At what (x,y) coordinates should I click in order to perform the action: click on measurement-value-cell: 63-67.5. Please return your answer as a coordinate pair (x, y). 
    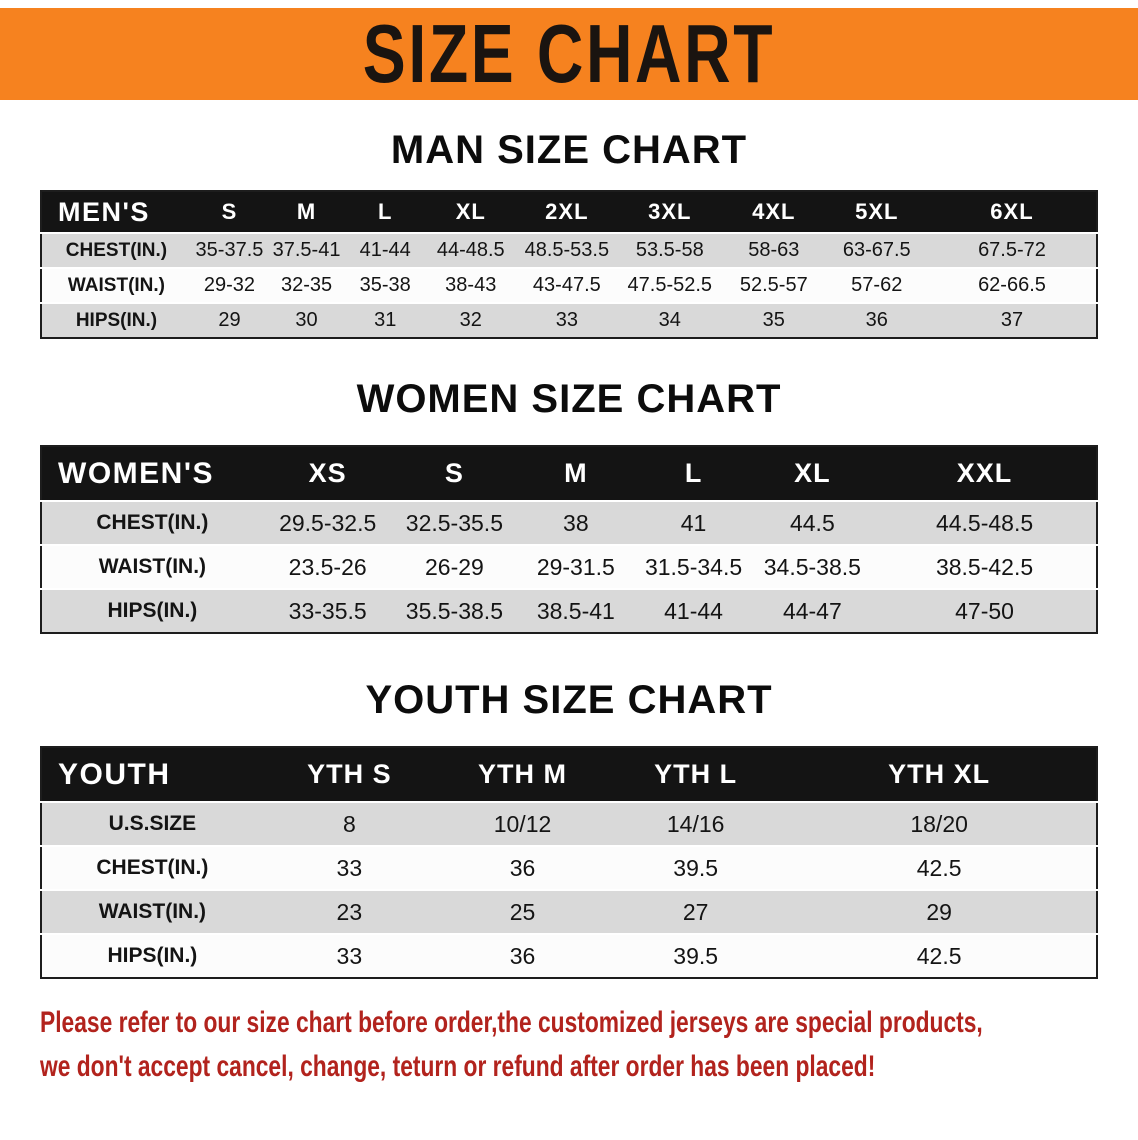
    Looking at the image, I should click on (876, 250).